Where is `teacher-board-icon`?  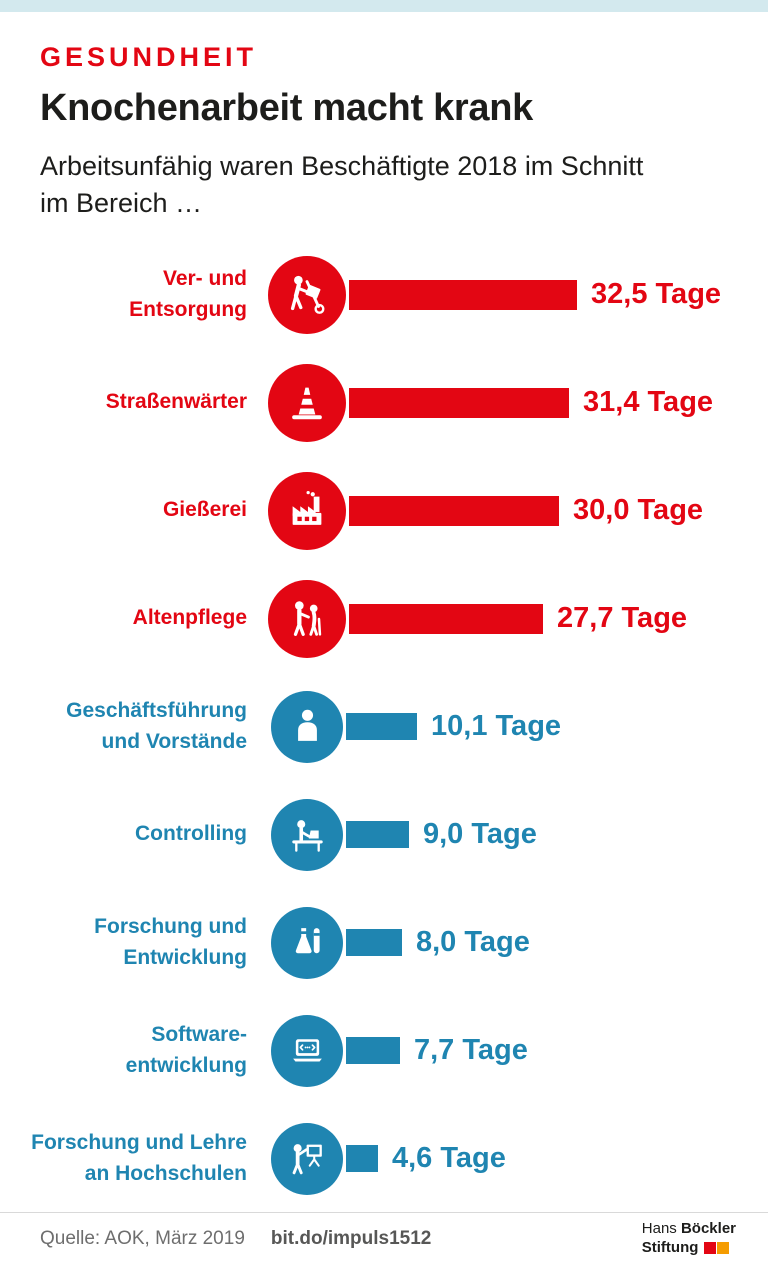 teacher-board-icon is located at coordinates (307, 1158).